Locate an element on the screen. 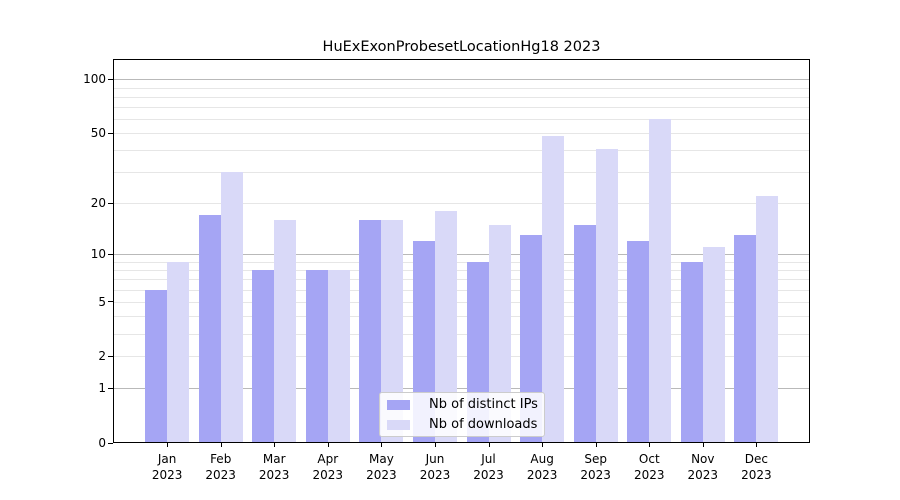 This screenshot has width=900, height=500. bar-jun-downloads is located at coordinates (446, 327).